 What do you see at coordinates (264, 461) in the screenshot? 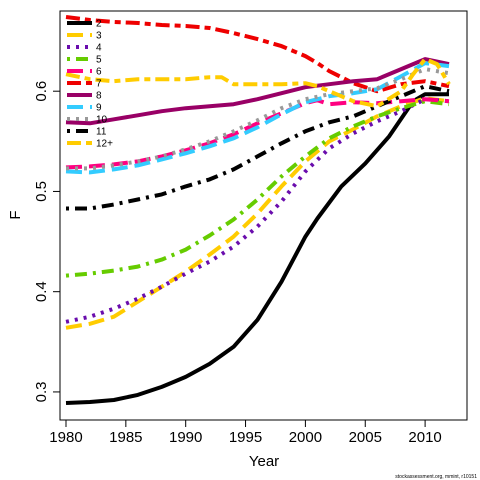
I see `x-axis-title: Year` at bounding box center [264, 461].